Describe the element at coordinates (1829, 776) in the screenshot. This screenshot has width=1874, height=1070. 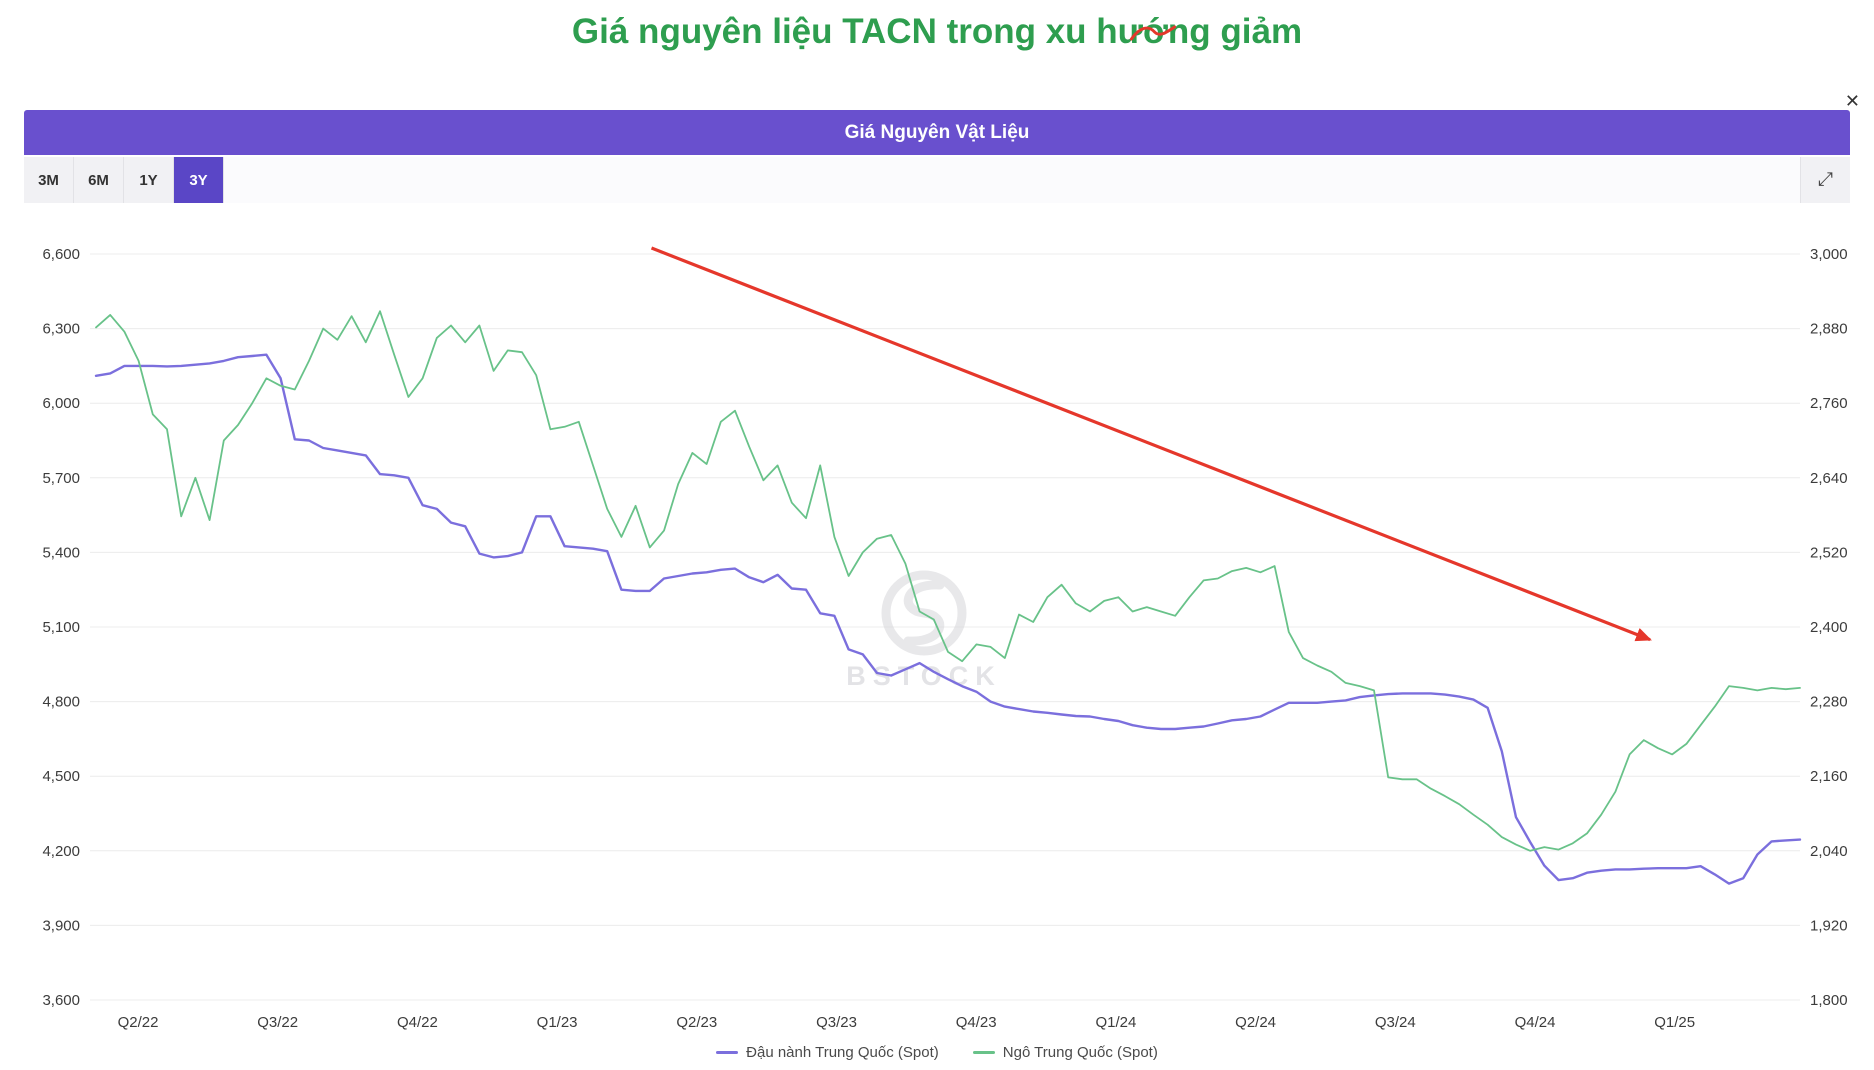
I see `svg-text: 2,160` at that location.